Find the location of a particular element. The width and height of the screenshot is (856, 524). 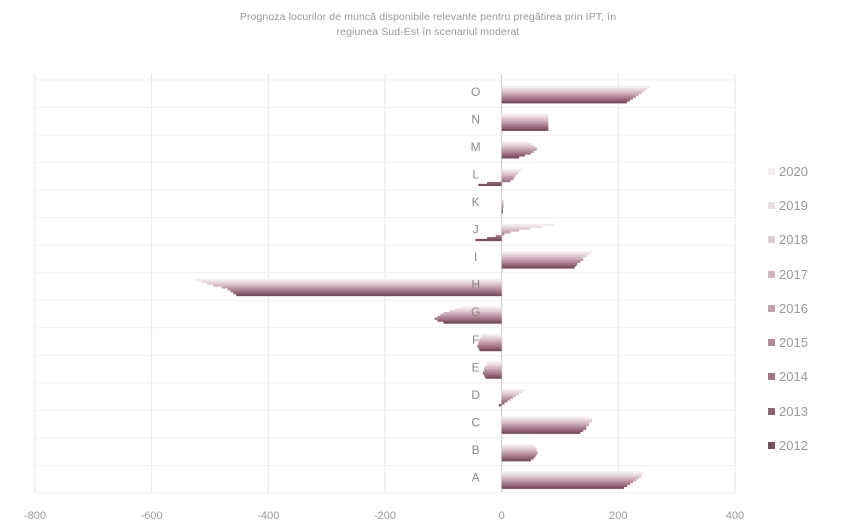

bar-M-2019 is located at coordinates (516, 144).